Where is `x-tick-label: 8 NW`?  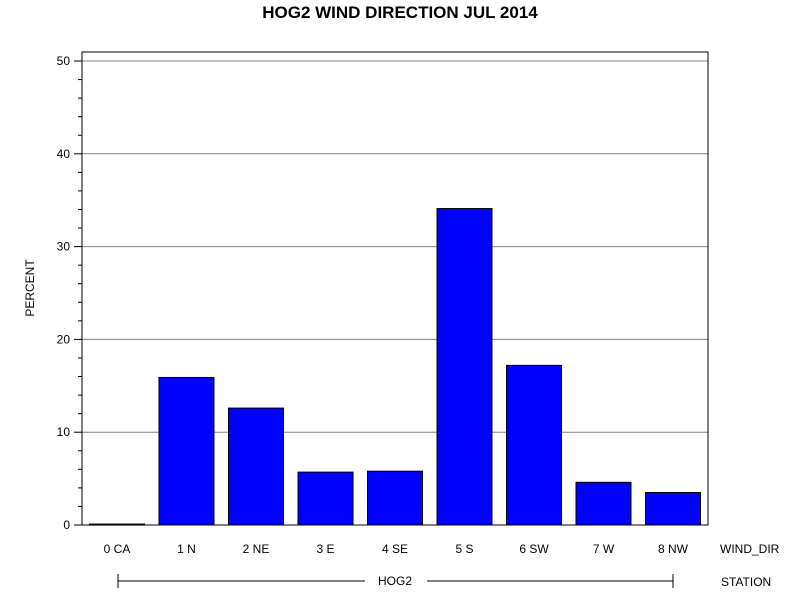 x-tick-label: 8 NW is located at coordinates (673, 549).